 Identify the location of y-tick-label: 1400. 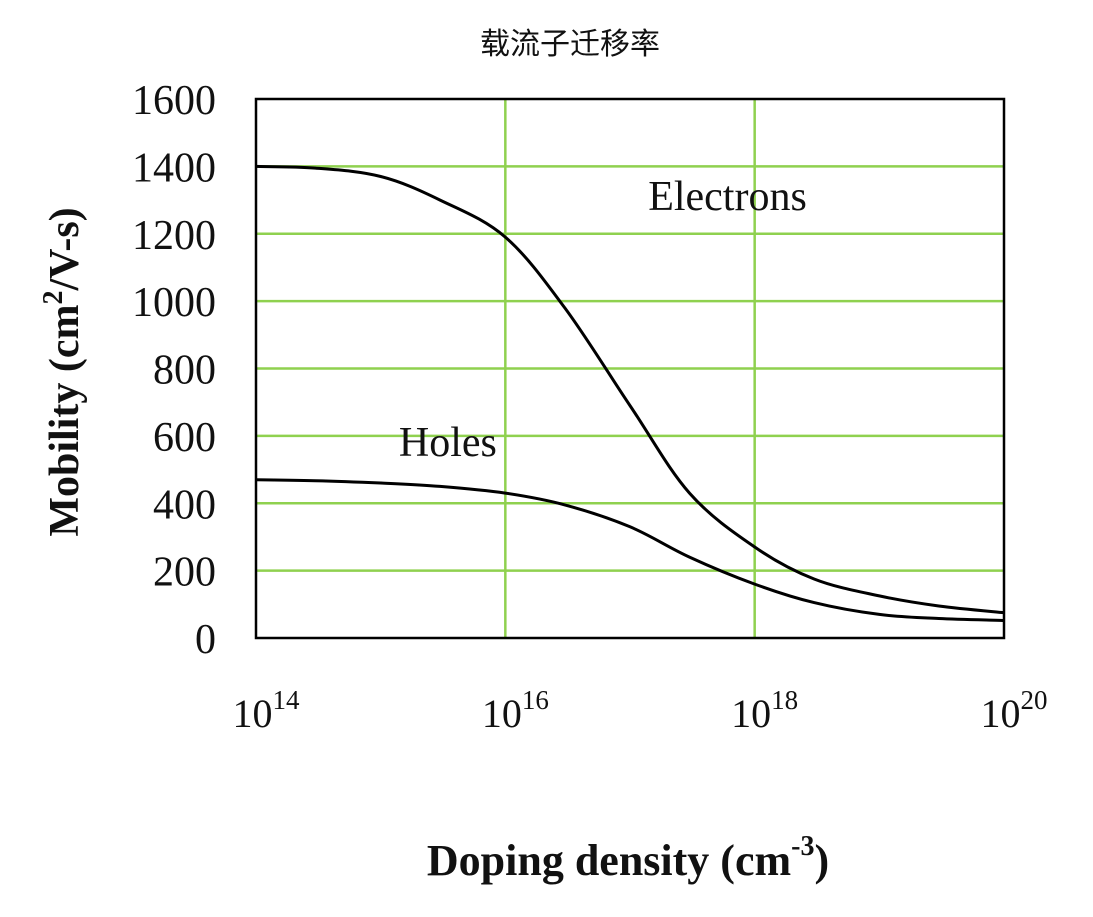
(174, 168).